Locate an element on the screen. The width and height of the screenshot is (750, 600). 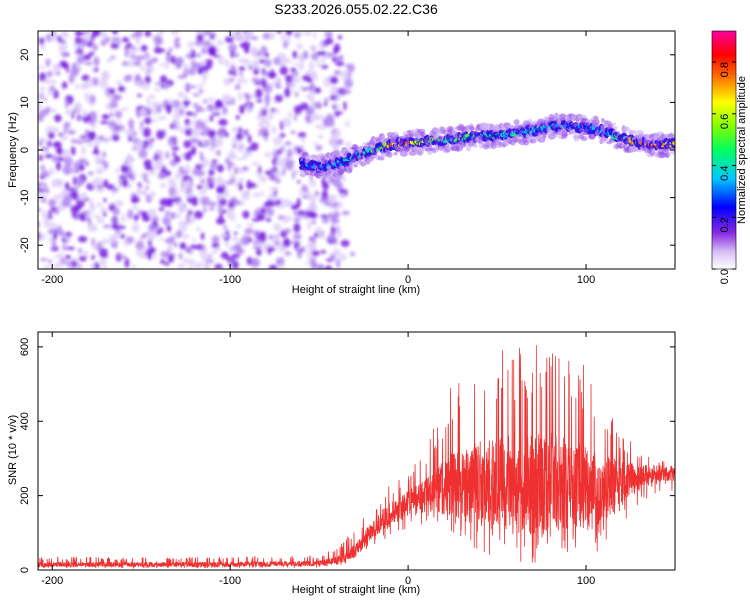
x-tick-label: 100 is located at coordinates (586, 581).